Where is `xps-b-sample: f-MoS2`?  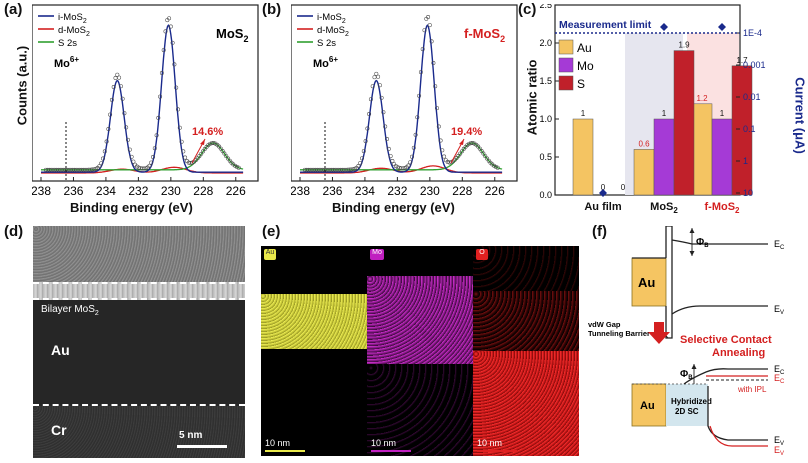
xps-b-sample: f-MoS2 is located at coordinates (484, 35).